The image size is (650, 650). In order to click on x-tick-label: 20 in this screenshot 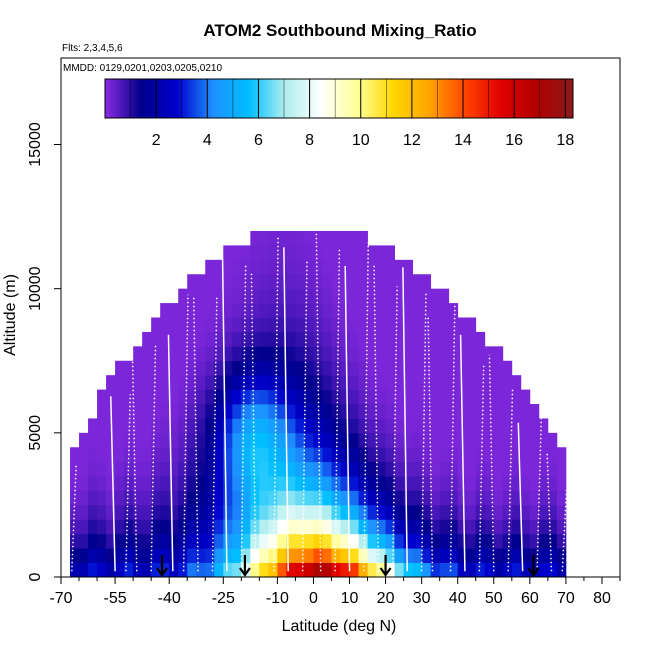, I will do `click(386, 598)`.